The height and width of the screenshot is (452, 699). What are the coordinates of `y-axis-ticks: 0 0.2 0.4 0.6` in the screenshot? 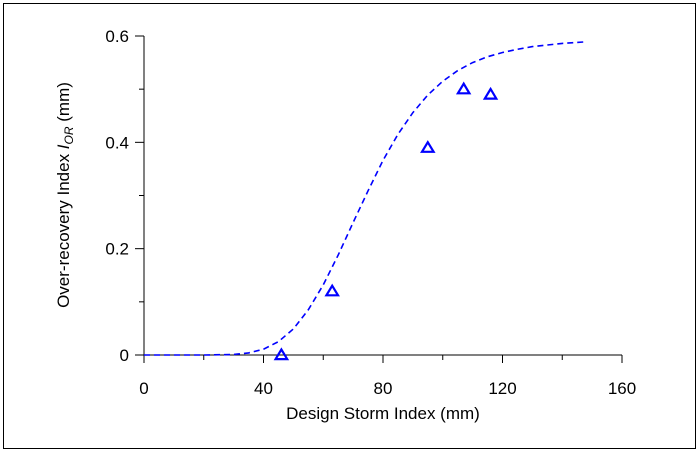 It's located at (124, 196).